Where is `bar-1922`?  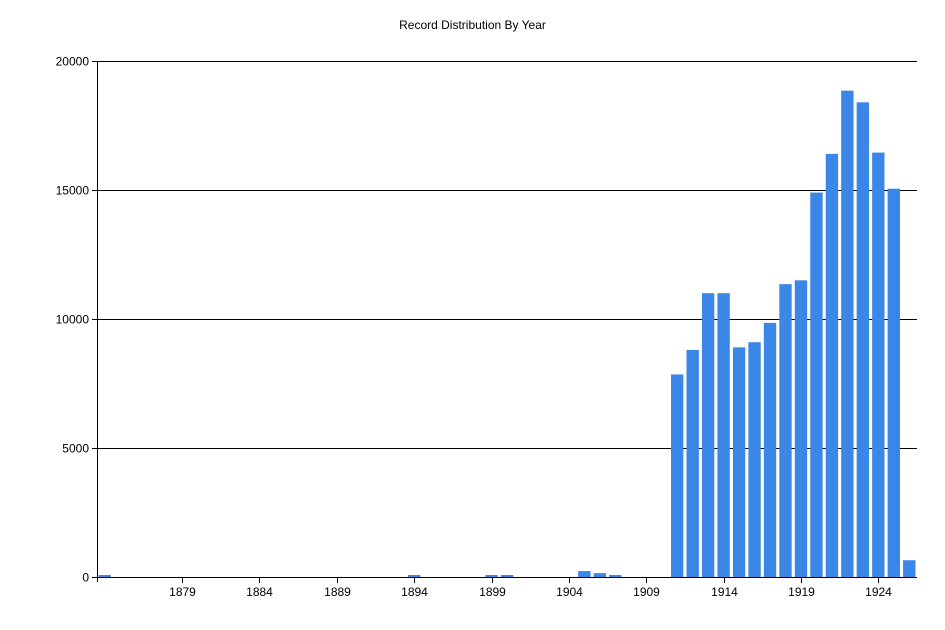
bar-1922 is located at coordinates (847, 334).